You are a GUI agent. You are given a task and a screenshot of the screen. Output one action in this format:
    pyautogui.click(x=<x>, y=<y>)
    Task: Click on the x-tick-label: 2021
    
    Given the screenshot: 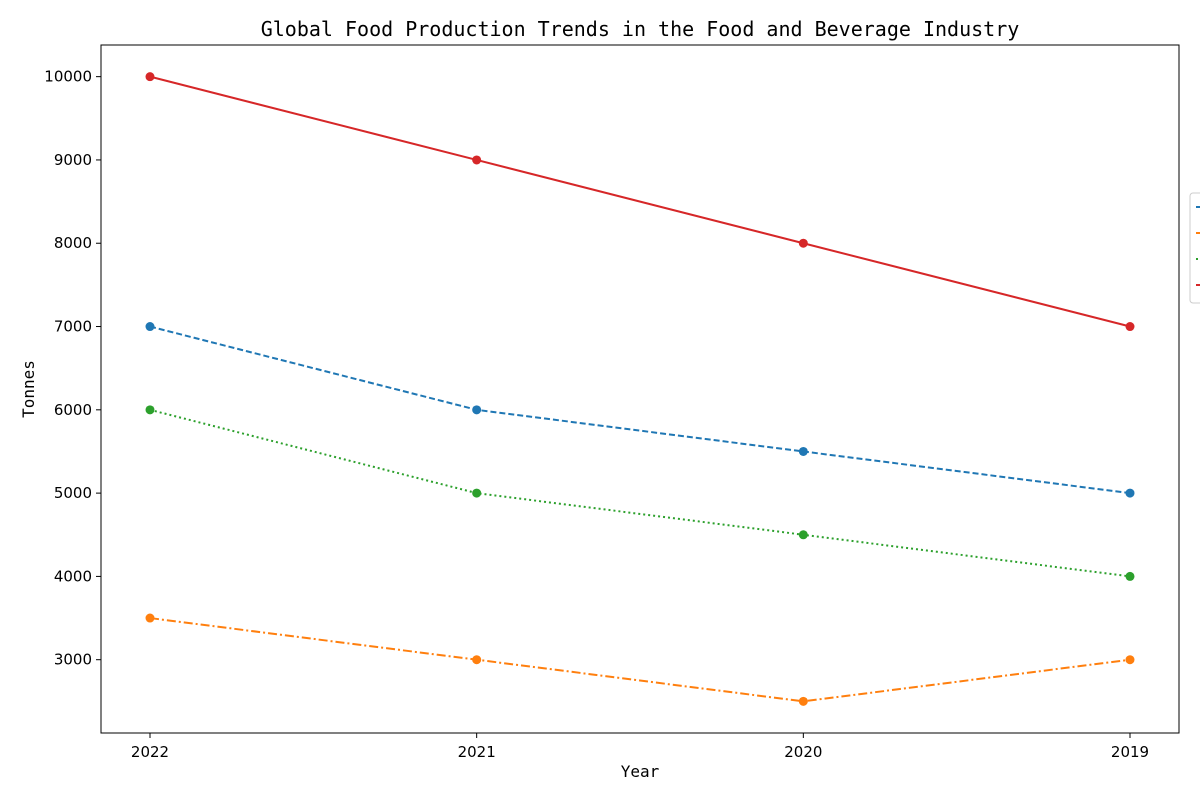 What is the action you would take?
    pyautogui.click(x=477, y=752)
    